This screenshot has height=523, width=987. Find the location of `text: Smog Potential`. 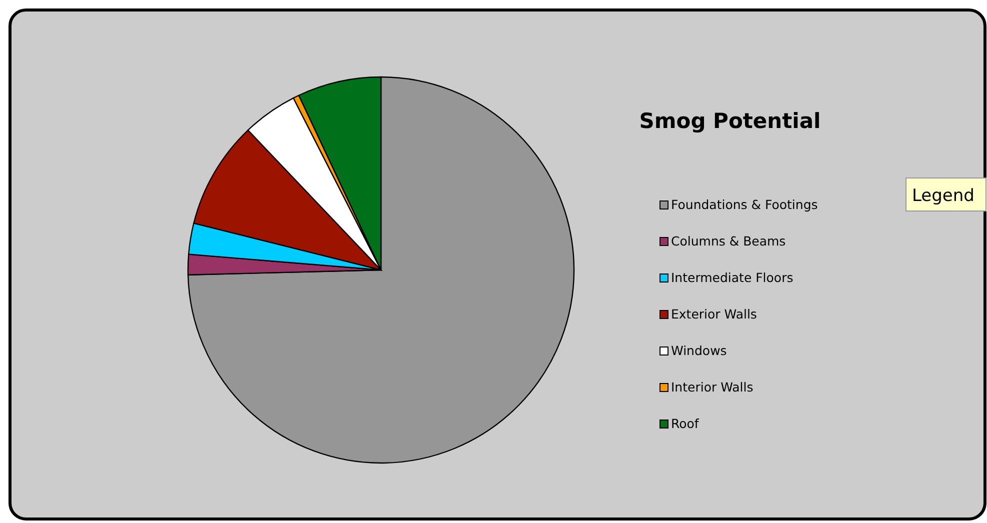

text: Smog Potential is located at coordinates (730, 121).